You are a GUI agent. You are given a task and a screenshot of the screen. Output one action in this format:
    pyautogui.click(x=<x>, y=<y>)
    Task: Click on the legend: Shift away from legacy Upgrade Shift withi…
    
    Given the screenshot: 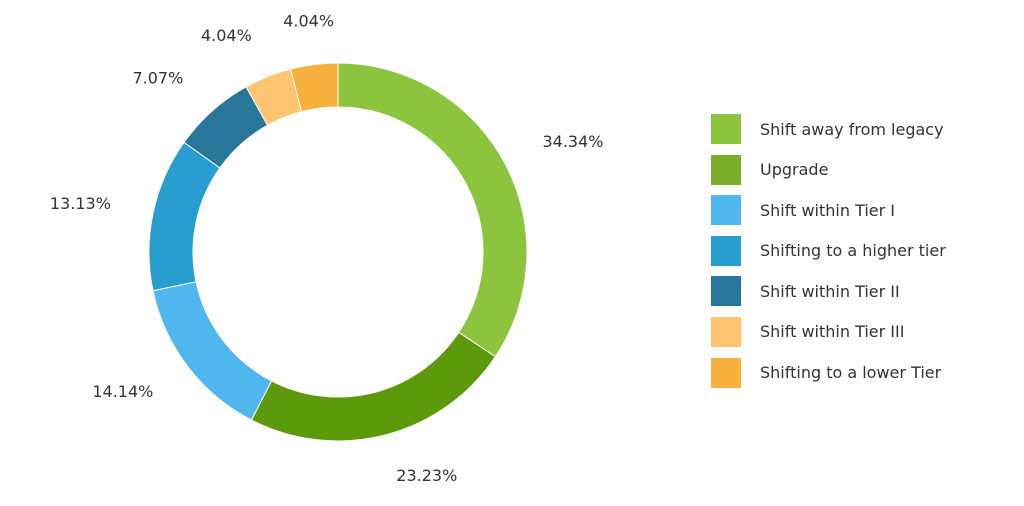 What is the action you would take?
    pyautogui.click(x=828, y=256)
    